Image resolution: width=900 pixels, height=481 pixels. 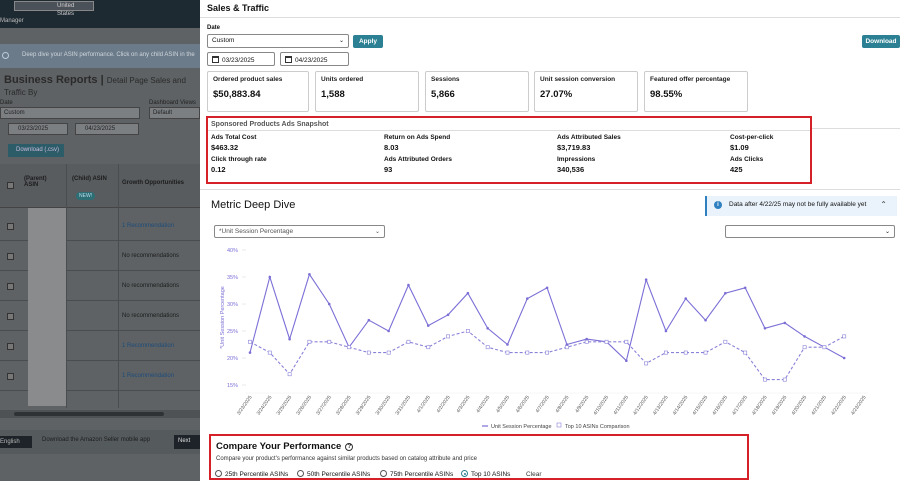 What do you see at coordinates (780, 406) in the screenshot?
I see `x-tick-label: 4/19/2025` at bounding box center [780, 406].